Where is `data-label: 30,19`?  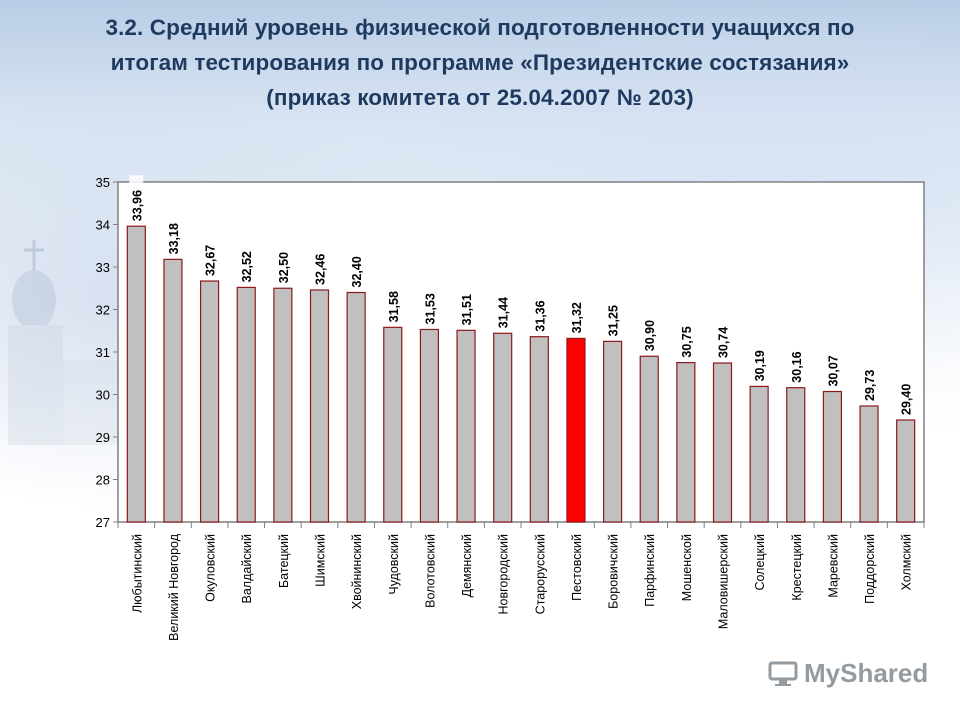
data-label: 30,19 is located at coordinates (760, 365).